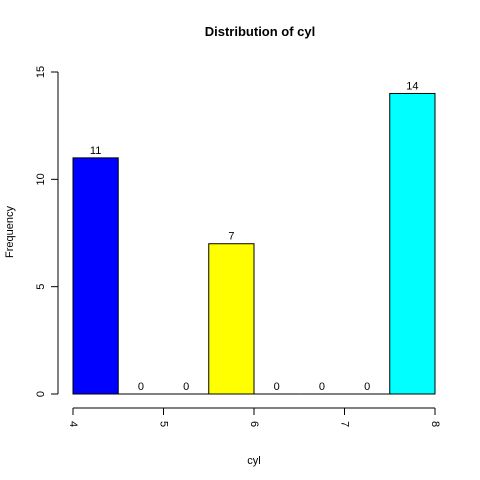 The width and height of the screenshot is (480, 480). Describe the element at coordinates (254, 417) in the screenshot. I see `x-ticks-layer: 4 5 6 7 8` at that location.